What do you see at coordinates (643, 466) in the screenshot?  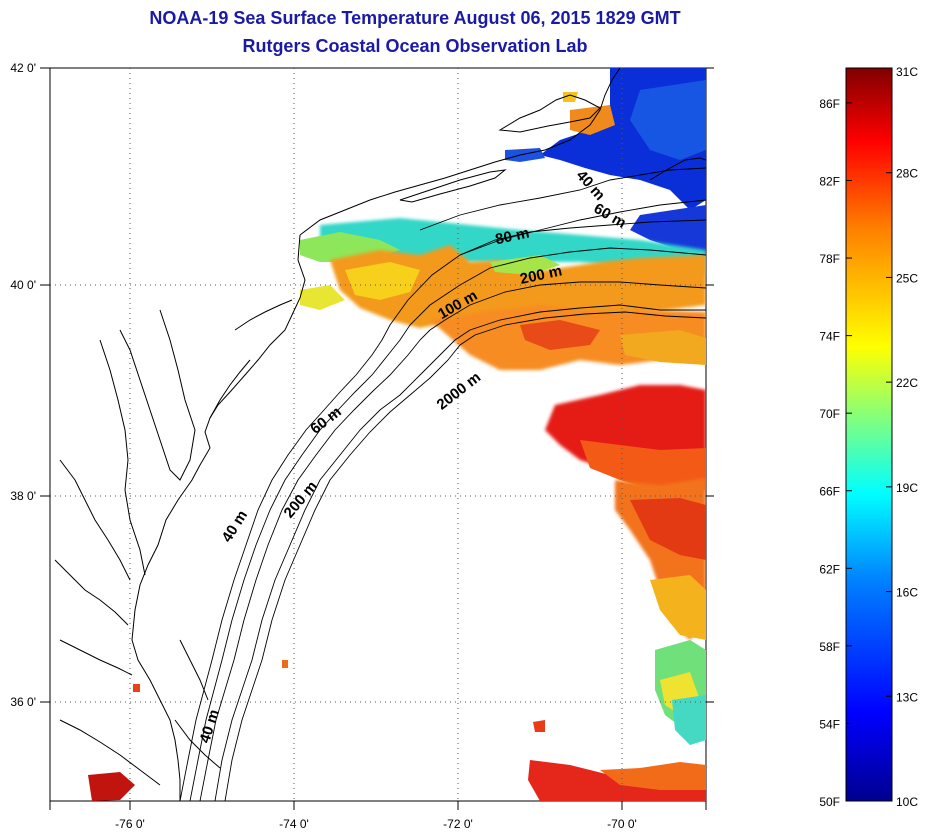 I see `gulf-stream-orange` at bounding box center [643, 466].